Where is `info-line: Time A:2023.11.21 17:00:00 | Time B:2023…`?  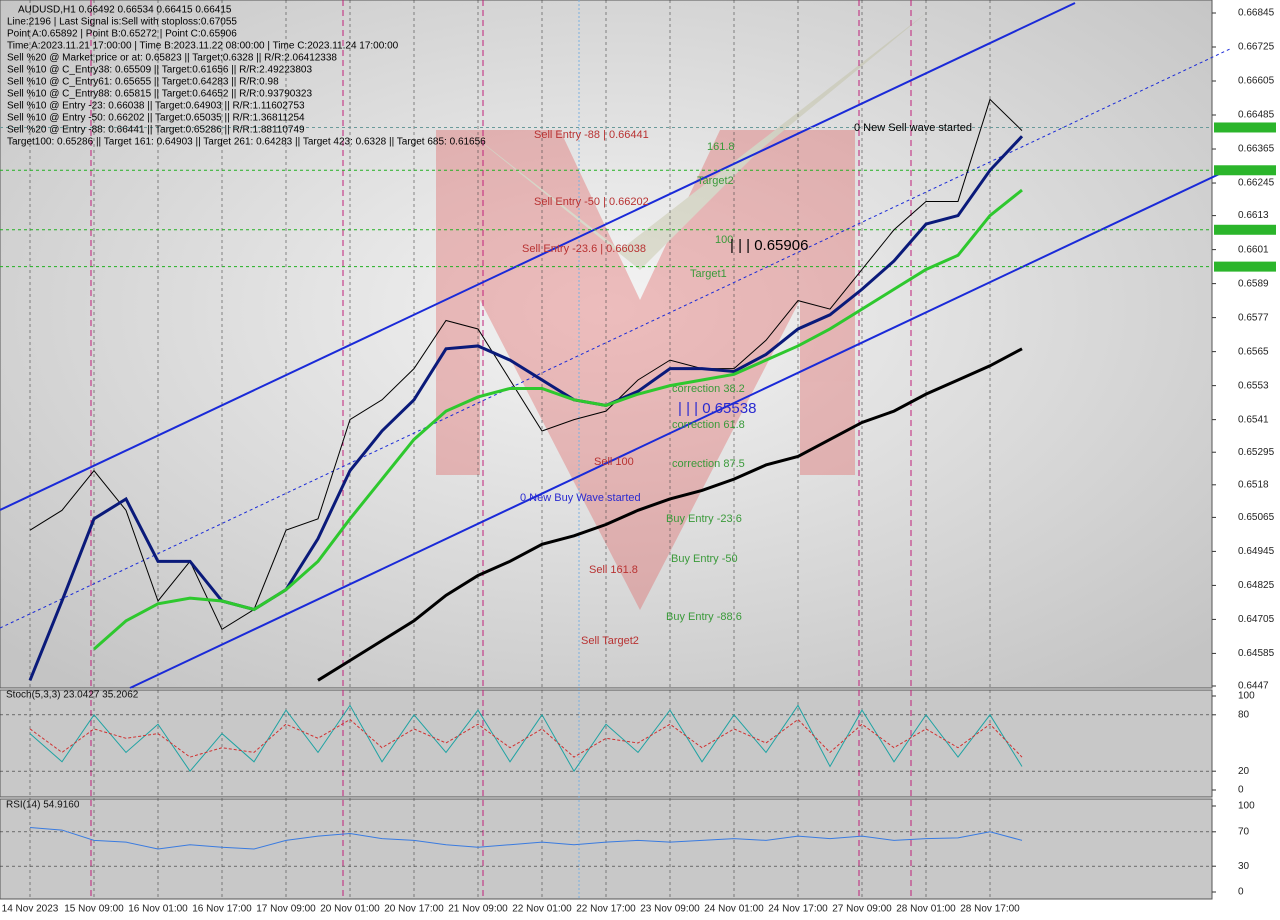 info-line: Time A:2023.11.21 17:00:00 | Time B:2023… is located at coordinates (203, 46).